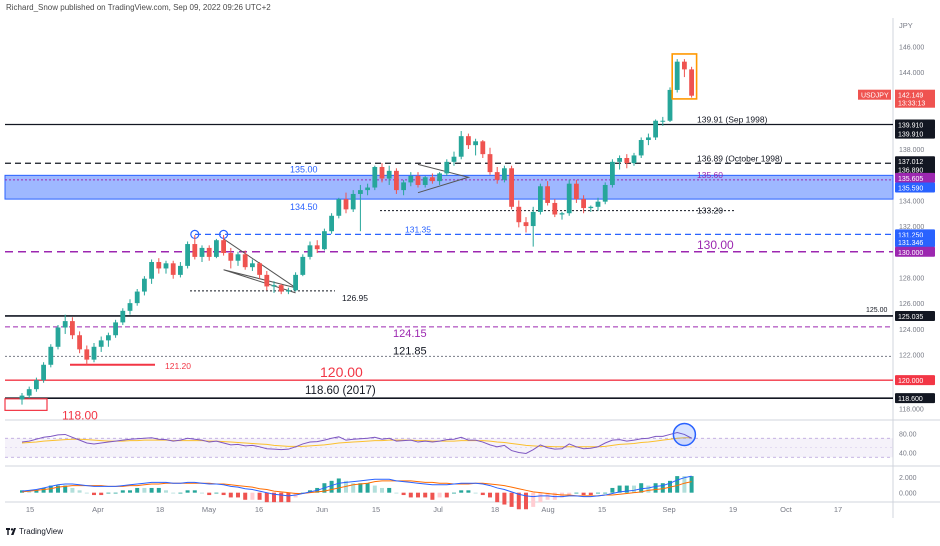 This screenshot has height=546, width=940. What do you see at coordinates (304, 207) in the screenshot?
I see `level-label: 134.50` at bounding box center [304, 207].